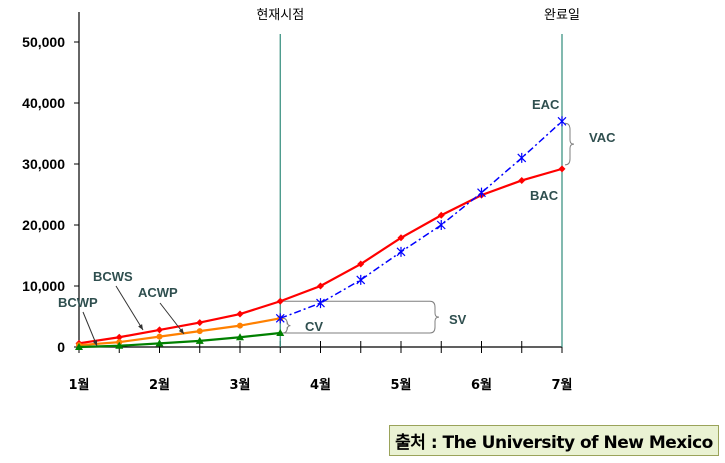  I want to click on x-tick-label: 7월, so click(561, 385).